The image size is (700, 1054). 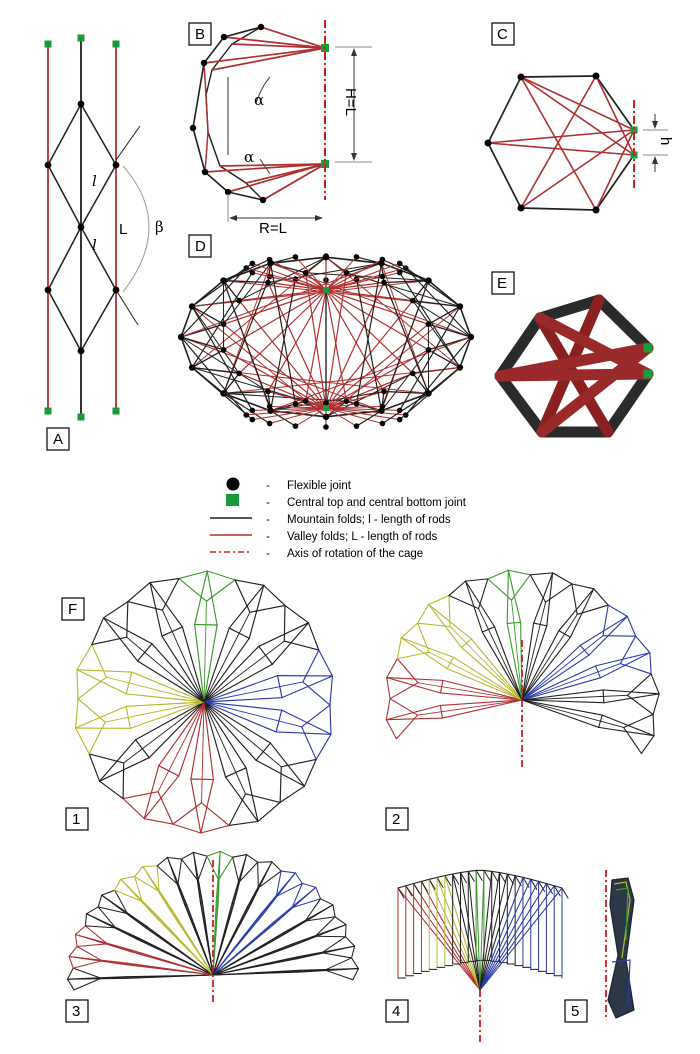 What do you see at coordinates (655, 125) in the screenshot?
I see `h-arrow-top` at bounding box center [655, 125].